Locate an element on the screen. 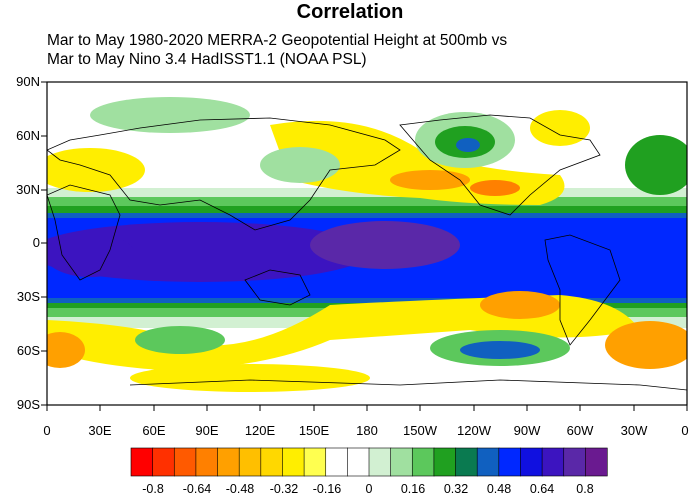 This screenshot has width=700, height=497. field-max-b is located at coordinates (495, 188).